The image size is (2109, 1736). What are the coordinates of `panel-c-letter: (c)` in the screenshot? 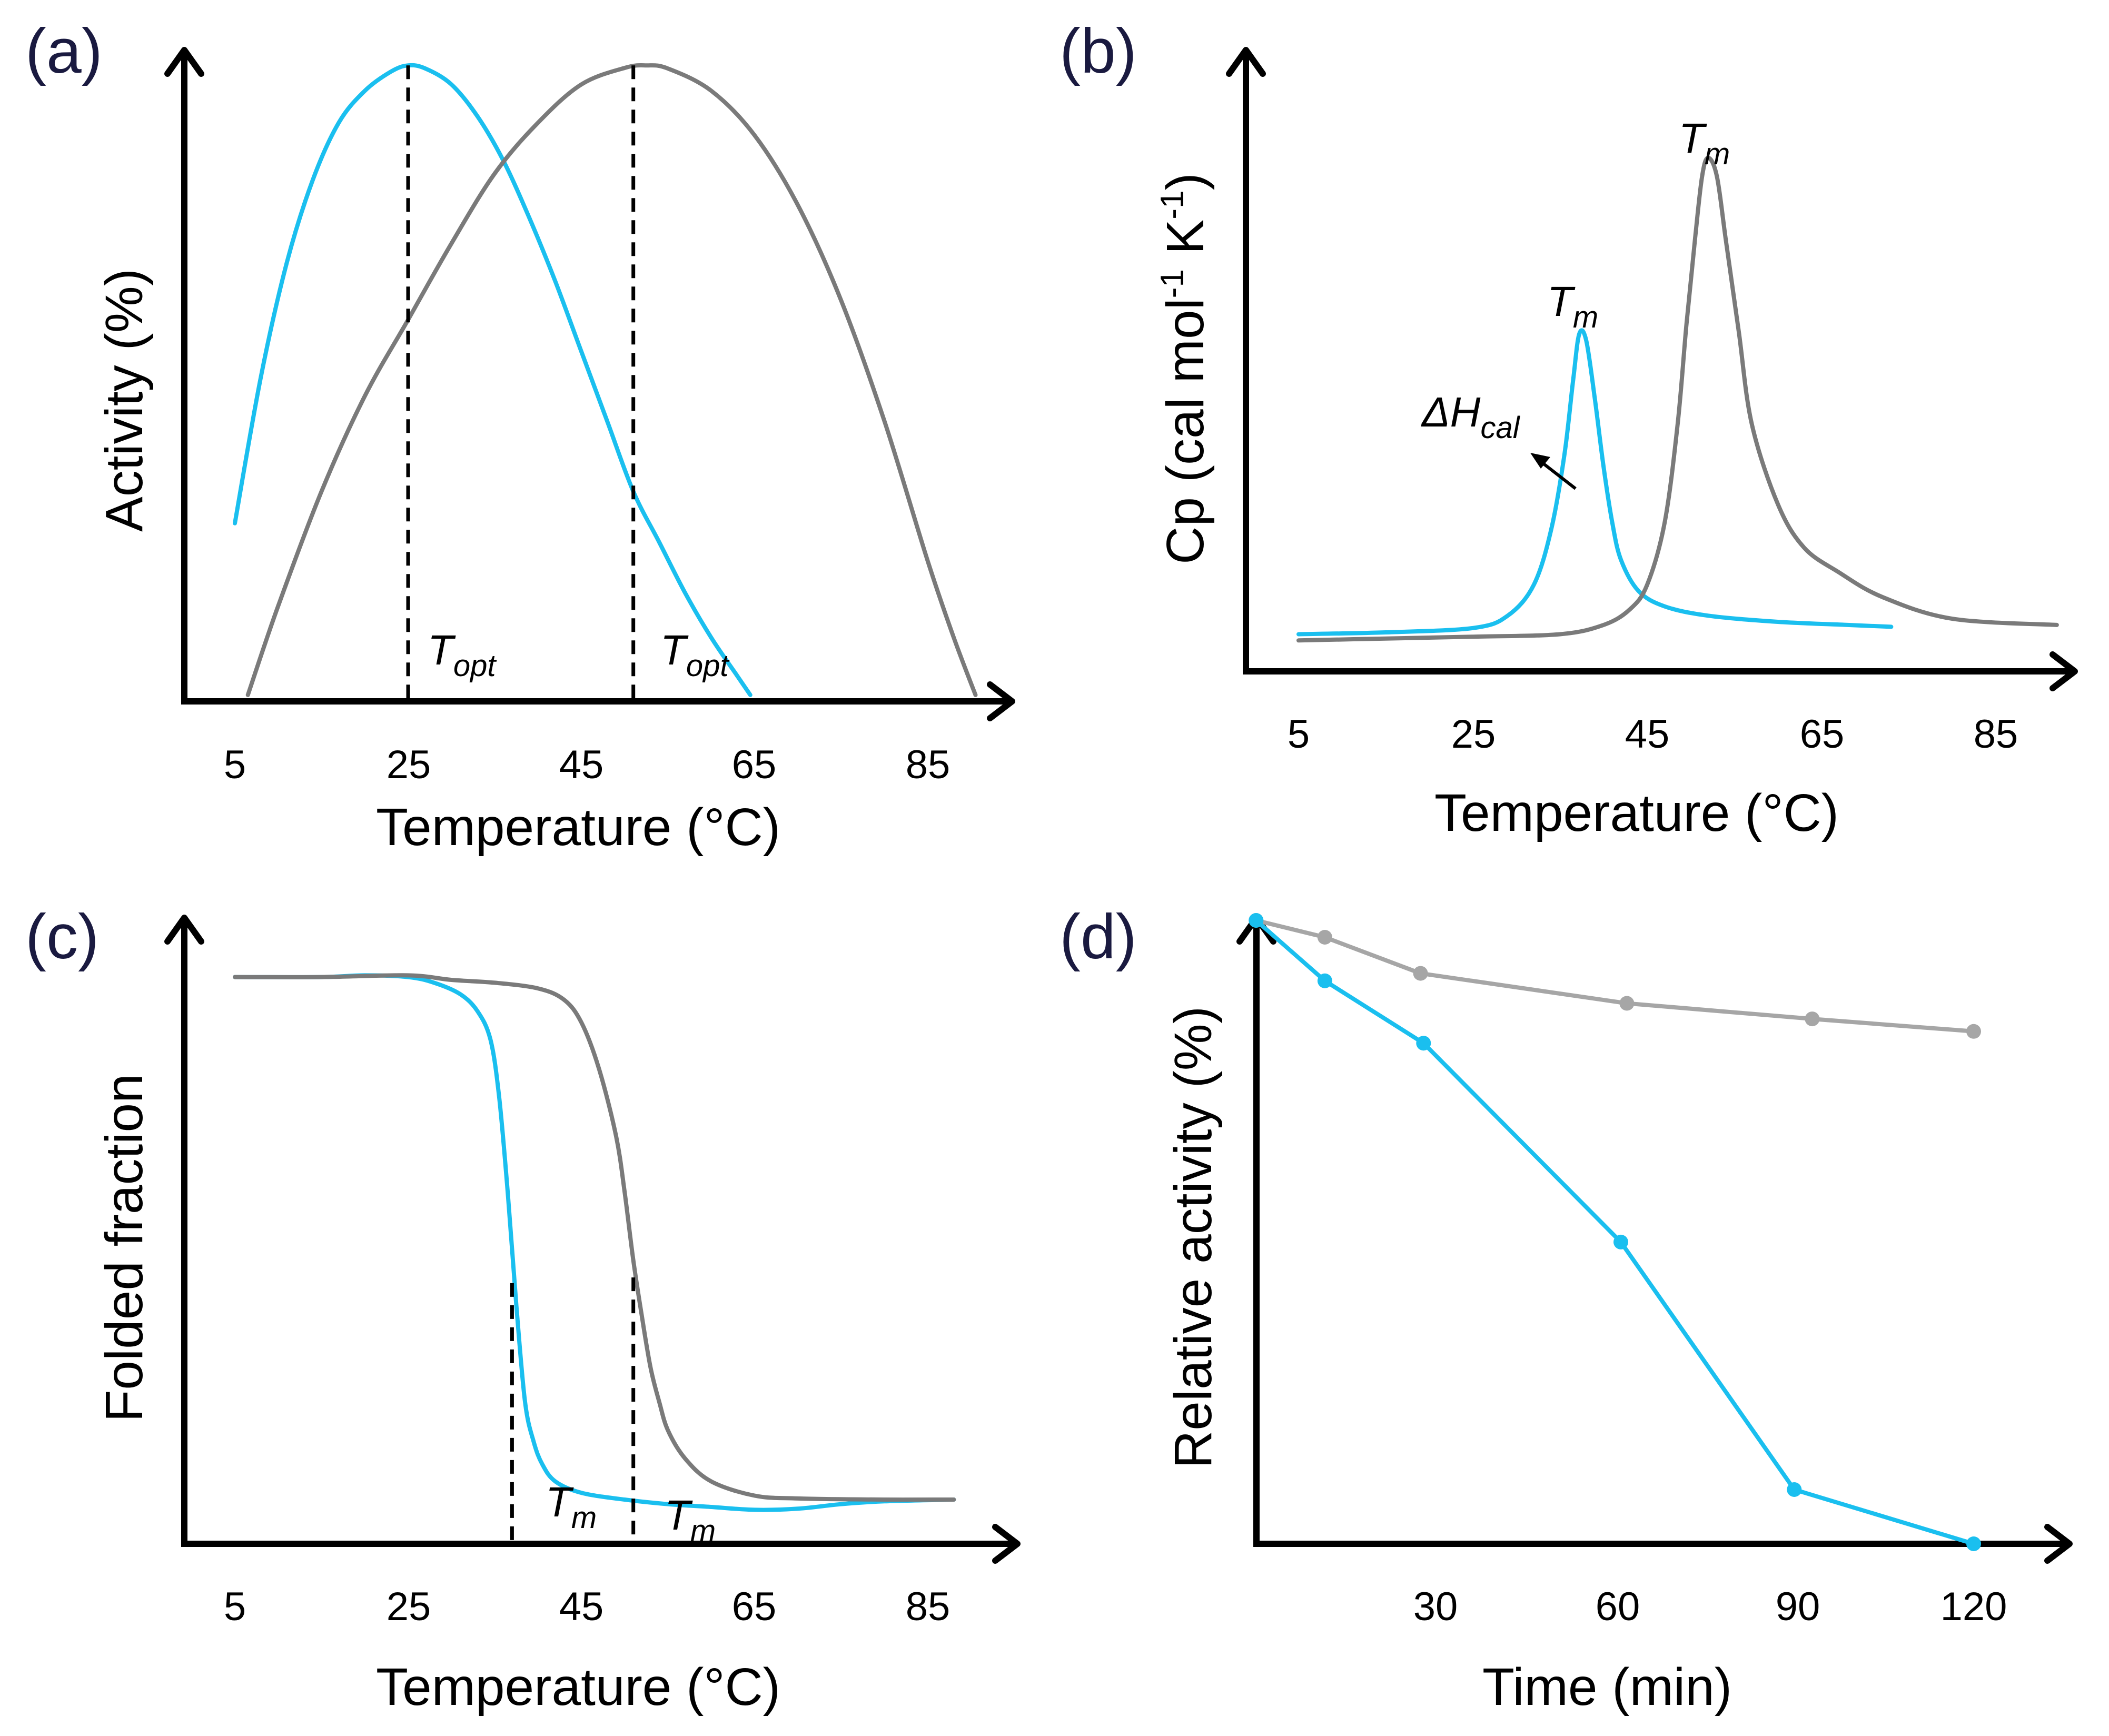 It's located at (62, 936).